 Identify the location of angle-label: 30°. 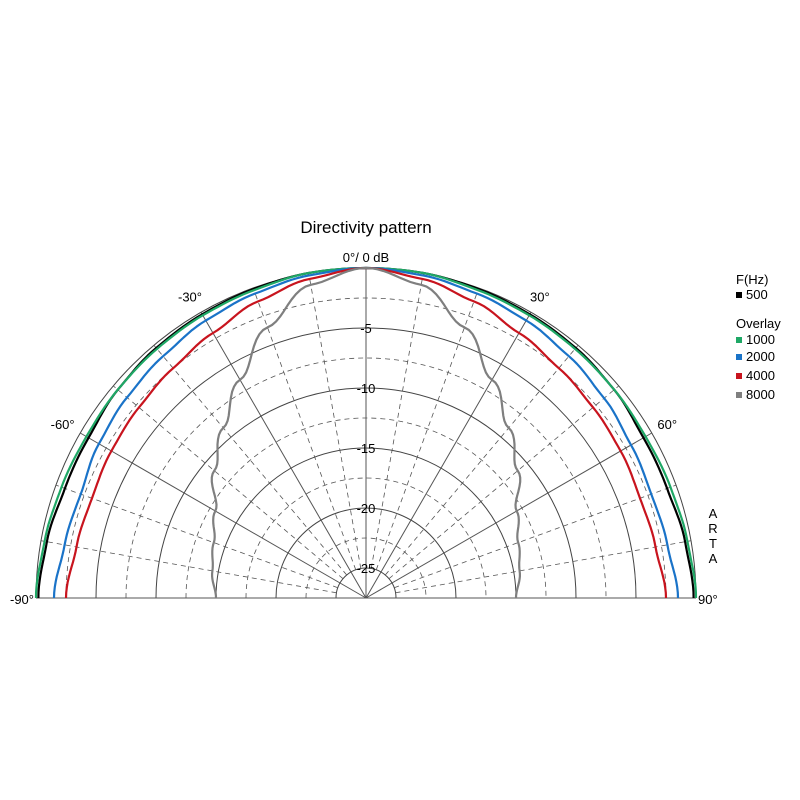
(540, 297).